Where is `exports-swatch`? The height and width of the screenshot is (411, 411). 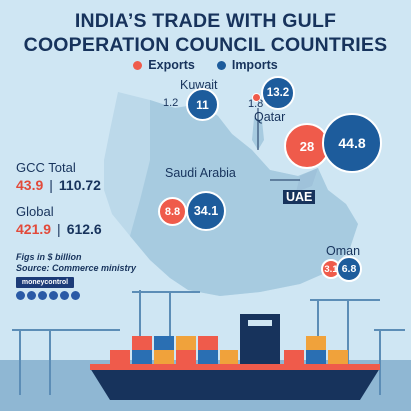 exports-swatch is located at coordinates (138, 65).